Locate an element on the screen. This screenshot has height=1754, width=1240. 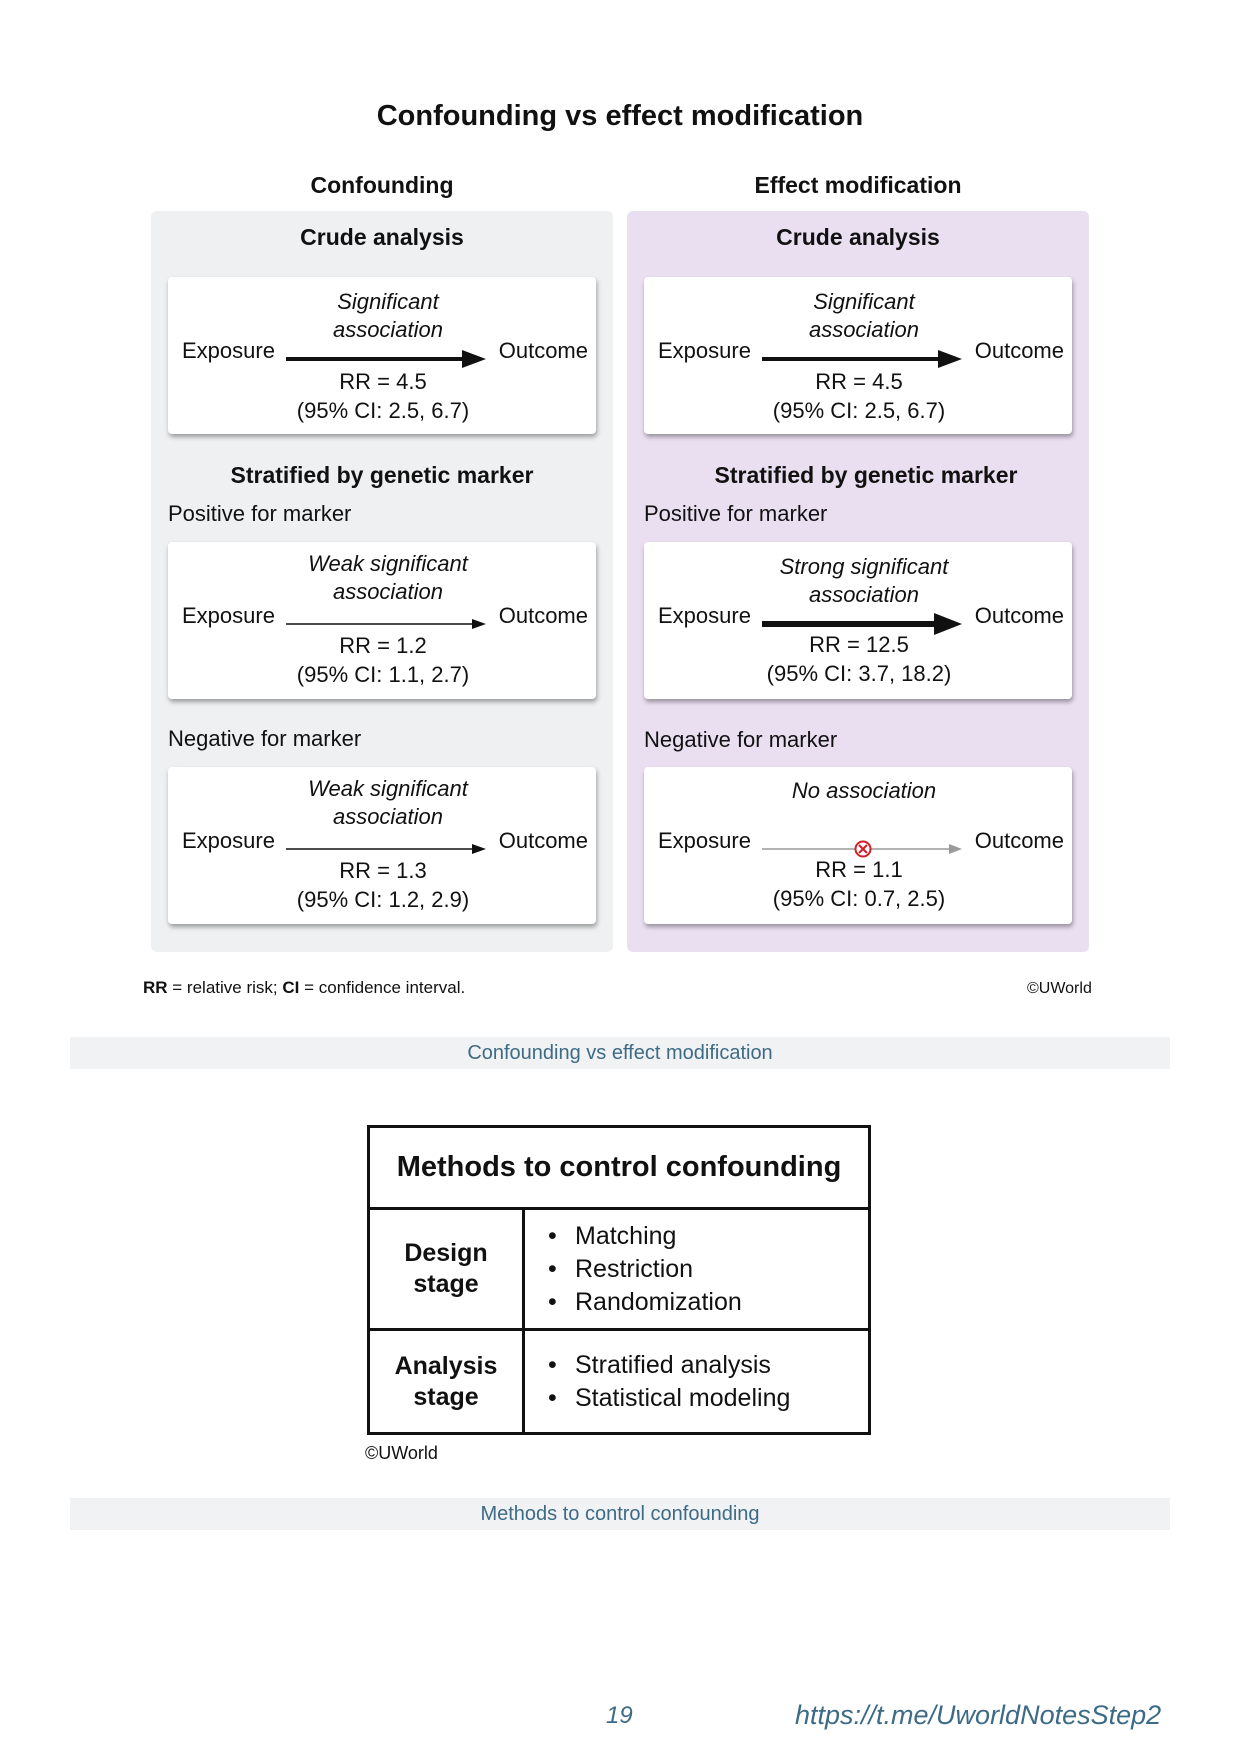
method-item: Stratified analysis is located at coordinates (708, 1365).